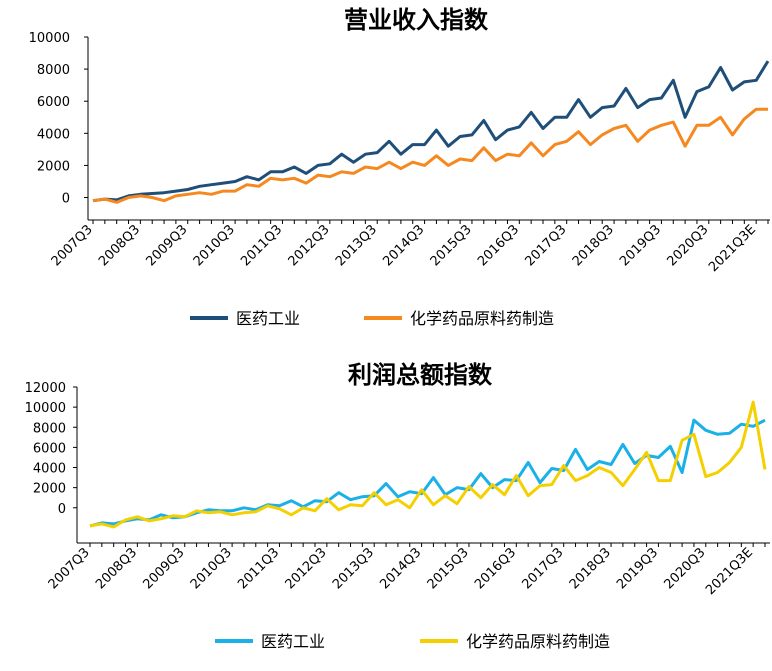  Describe the element at coordinates (420, 375) in the screenshot. I see `chart-title: 利润总额指数` at that location.